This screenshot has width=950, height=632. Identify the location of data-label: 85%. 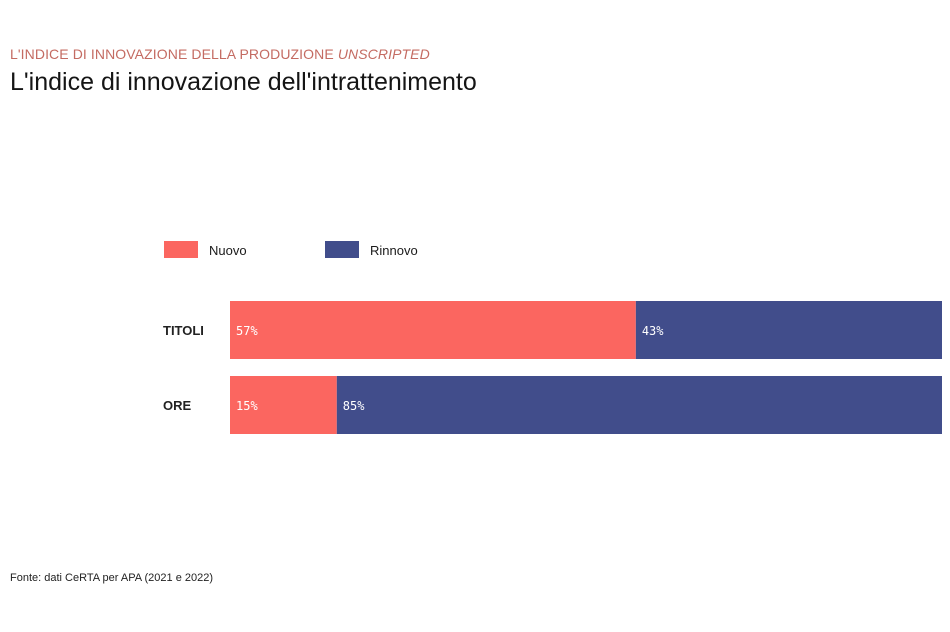
(354, 406).